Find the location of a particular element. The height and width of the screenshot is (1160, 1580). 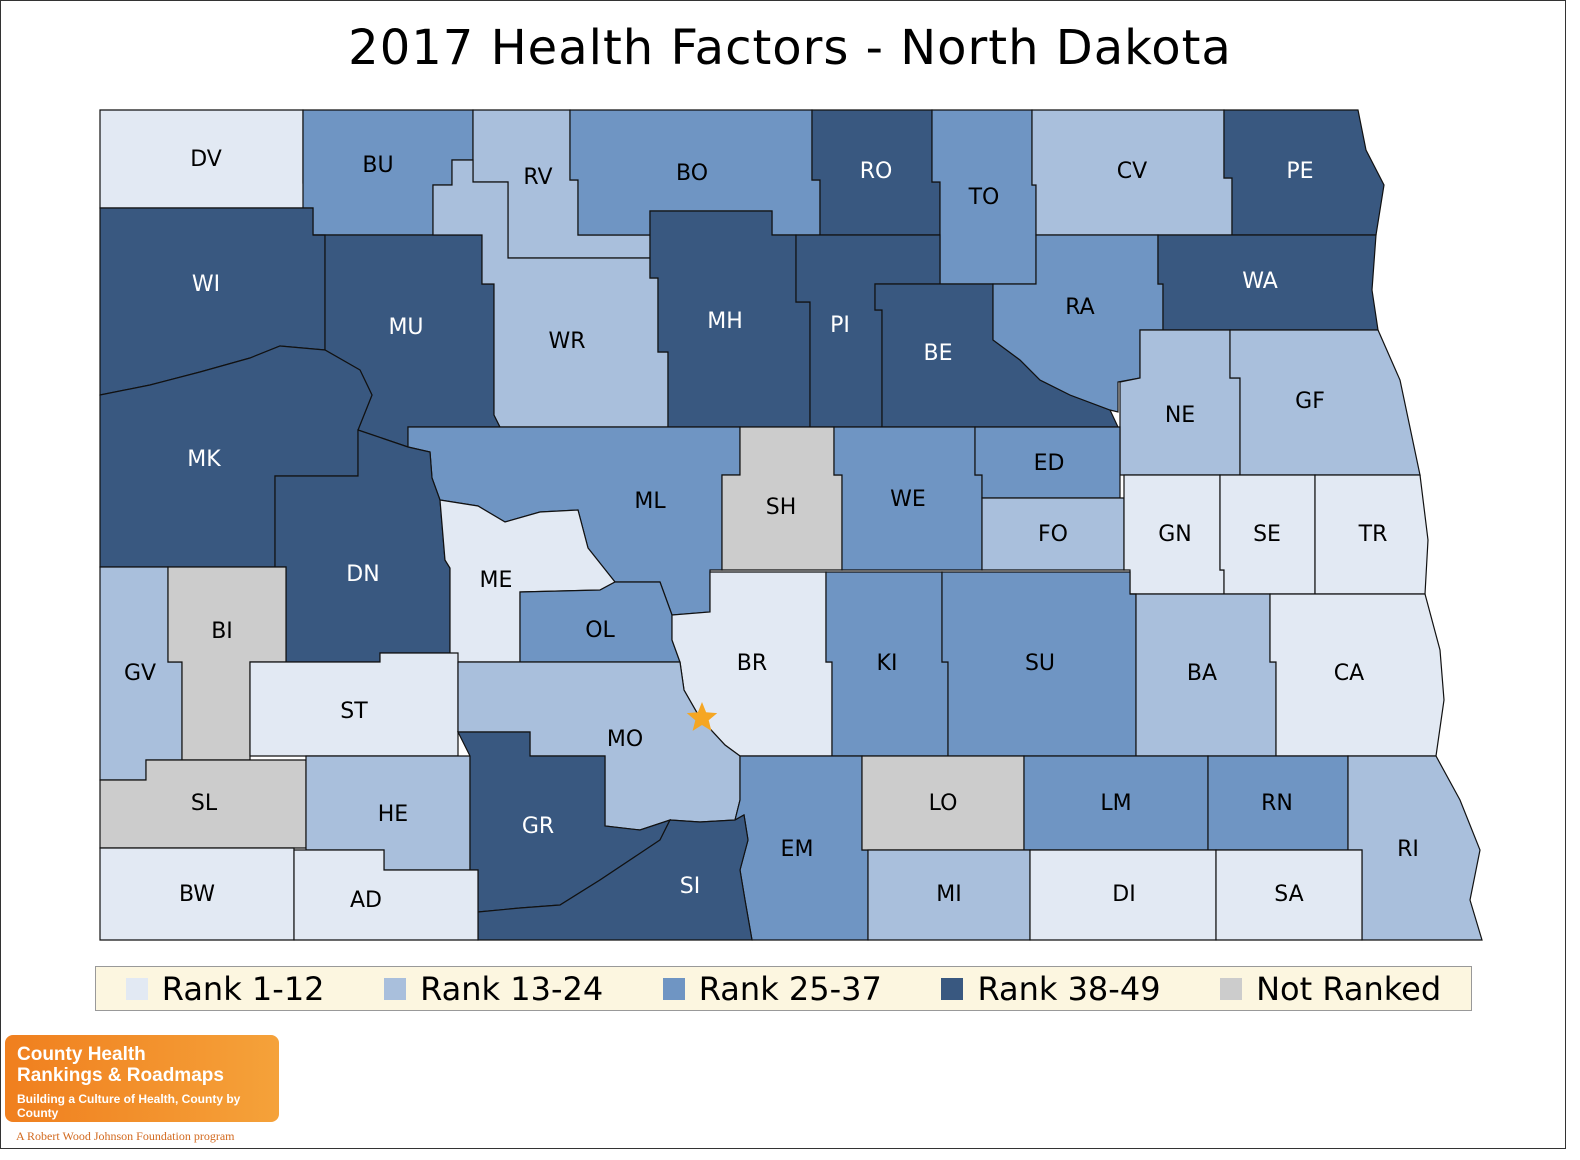

county-label-bi: BI is located at coordinates (222, 631).